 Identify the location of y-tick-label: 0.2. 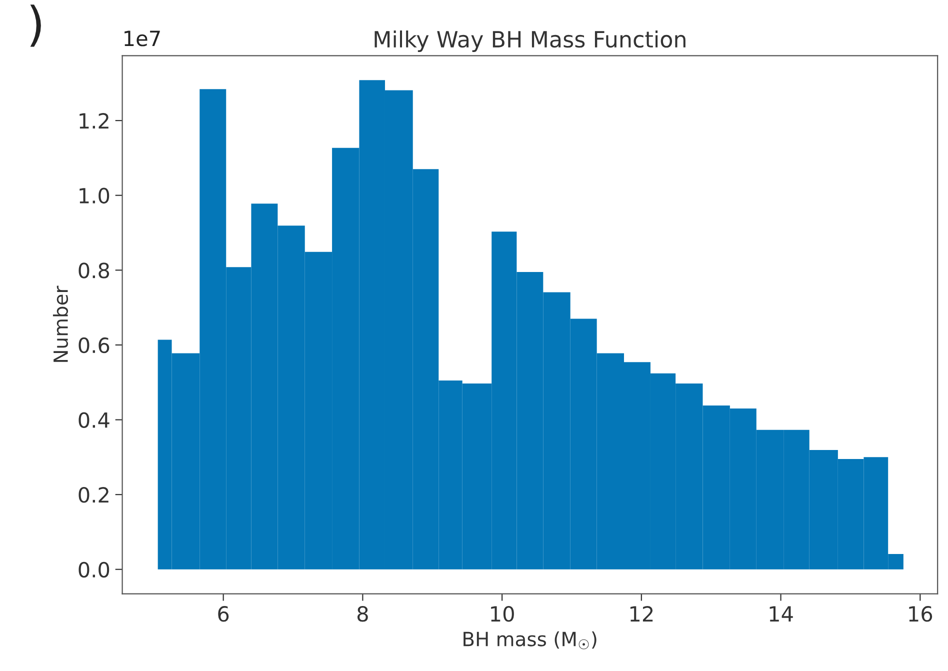
(93, 495).